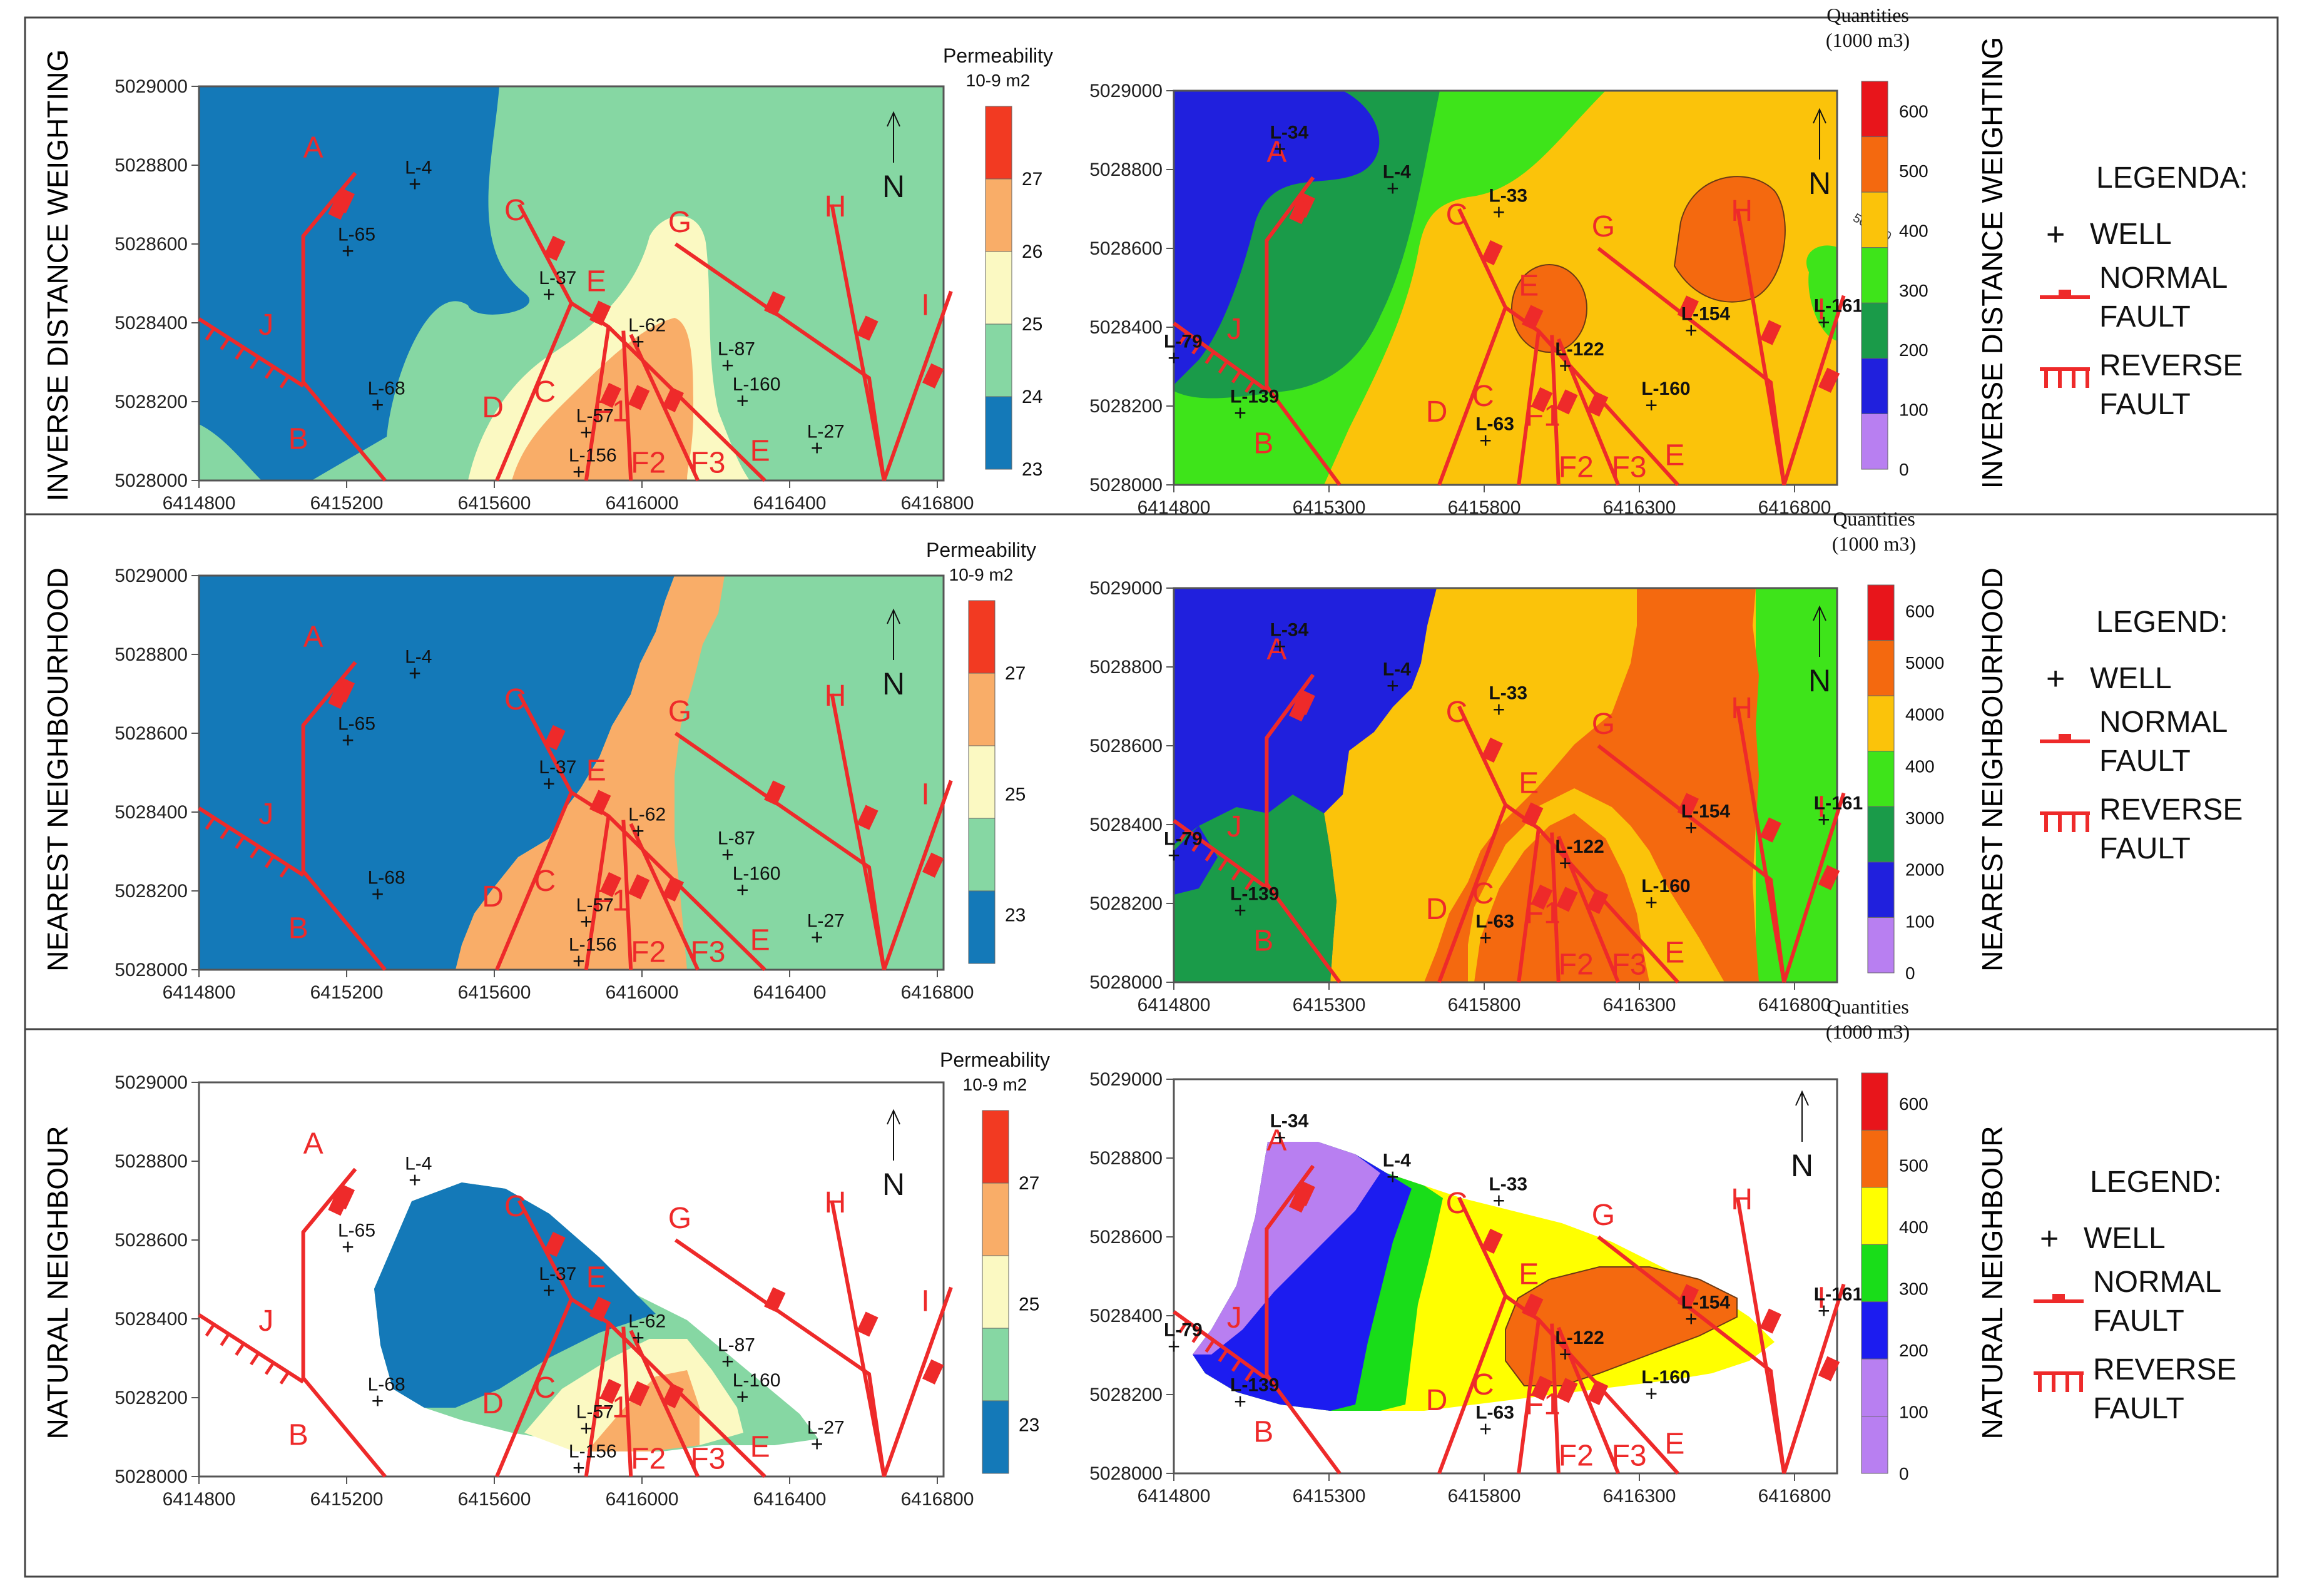 Image resolution: width=2302 pixels, height=1596 pixels. Describe the element at coordinates (1029, 1425) in the screenshot. I see `scale-tick-label: 23` at that location.